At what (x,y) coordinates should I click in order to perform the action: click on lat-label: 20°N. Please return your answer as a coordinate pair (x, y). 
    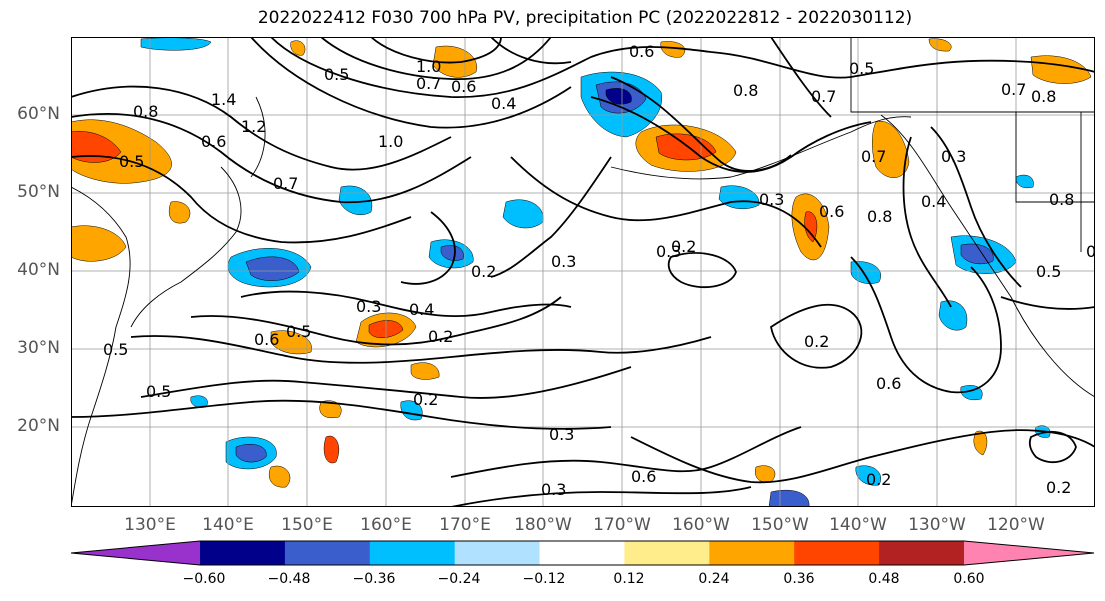
    Looking at the image, I should click on (38, 426).